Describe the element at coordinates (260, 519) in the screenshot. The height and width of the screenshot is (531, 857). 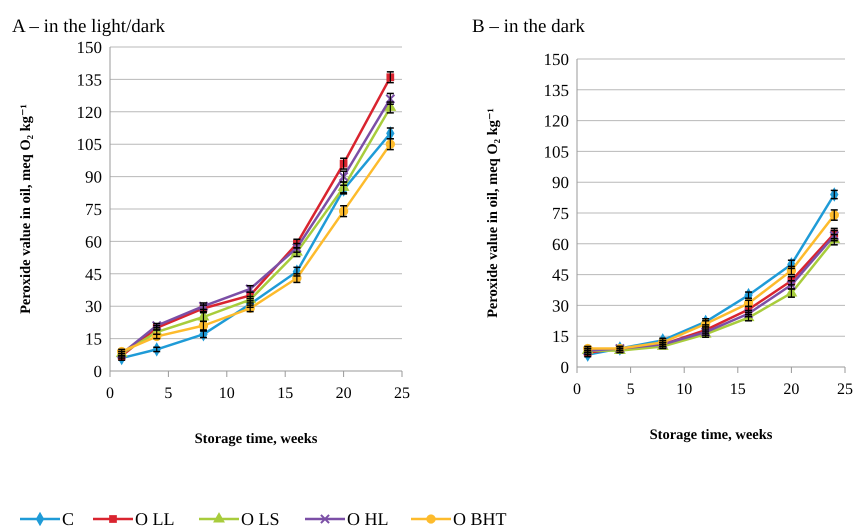
I see `legend-label: O LS` at that location.